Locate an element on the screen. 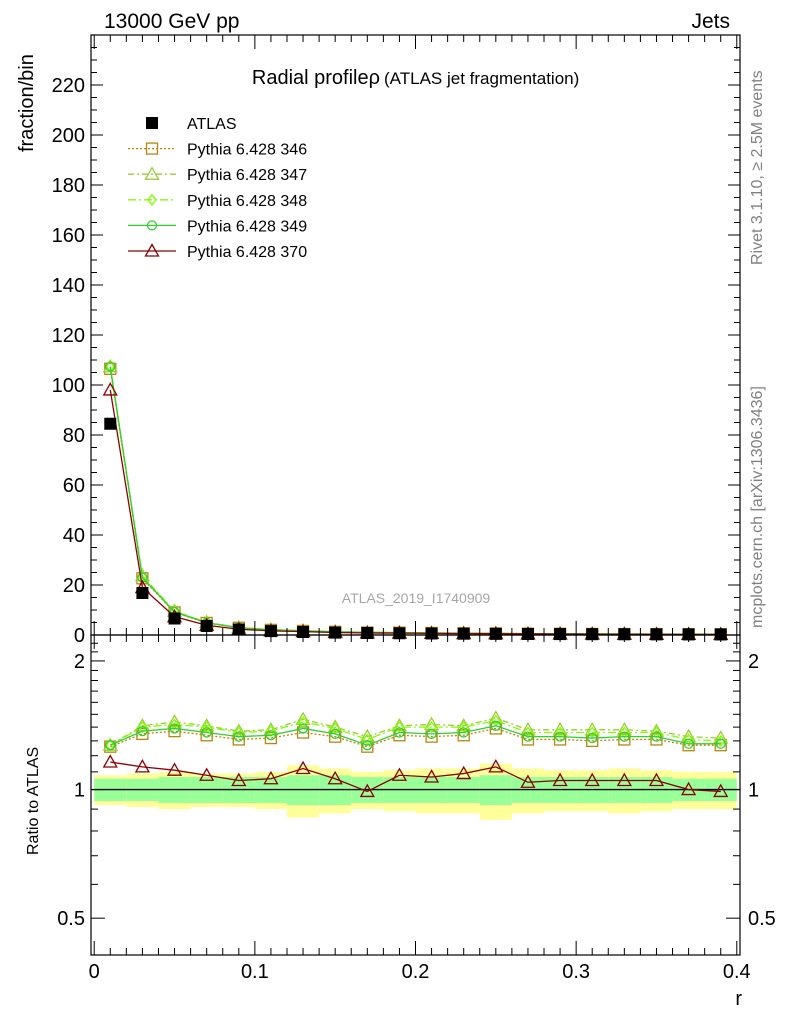  chart-subtitle: (ATLAS jet fragmentation) is located at coordinates (481, 78).